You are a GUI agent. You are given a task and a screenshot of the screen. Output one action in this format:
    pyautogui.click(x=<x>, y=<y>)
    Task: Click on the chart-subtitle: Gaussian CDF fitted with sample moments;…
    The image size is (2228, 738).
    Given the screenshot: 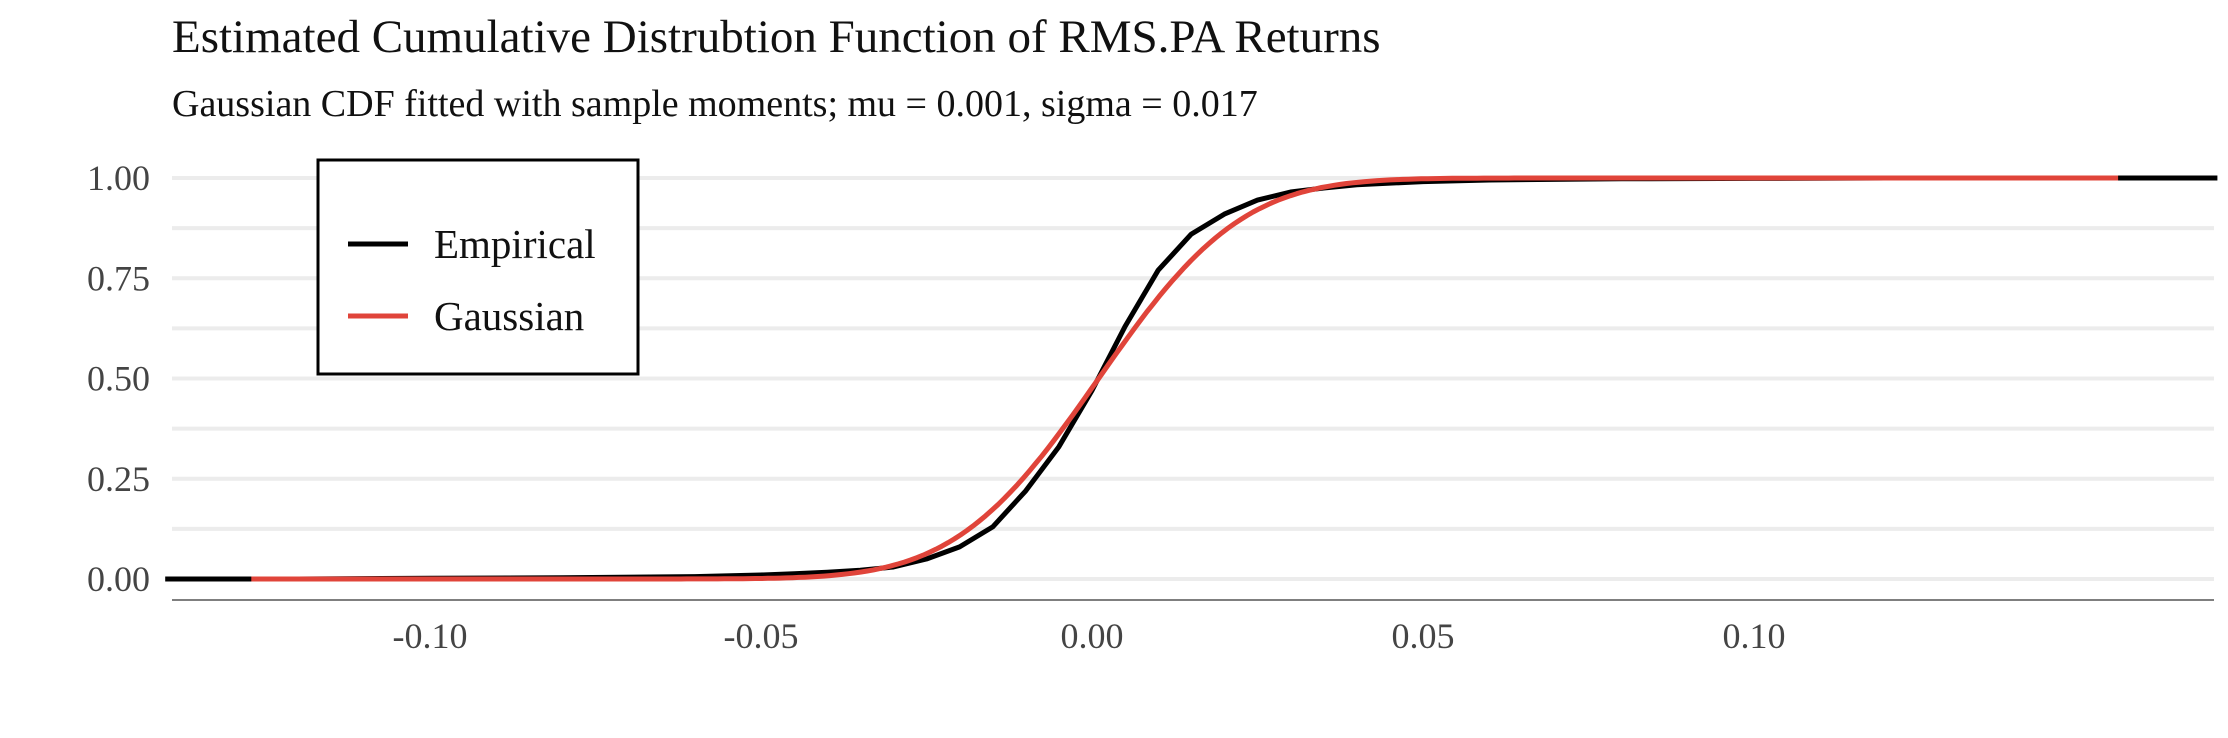 What is the action you would take?
    pyautogui.click(x=715, y=104)
    